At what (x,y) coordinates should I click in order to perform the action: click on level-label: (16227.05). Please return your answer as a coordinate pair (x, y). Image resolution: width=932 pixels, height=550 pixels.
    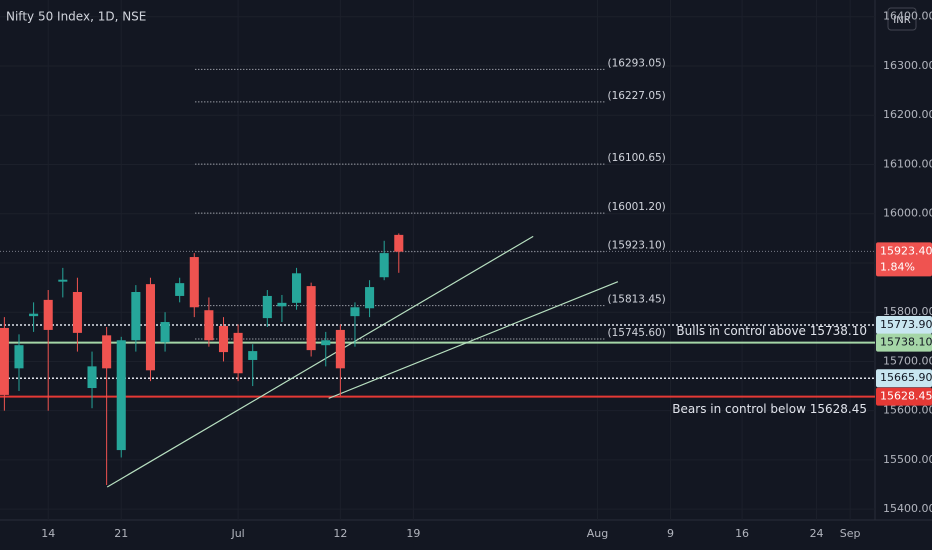
    Looking at the image, I should click on (636, 96).